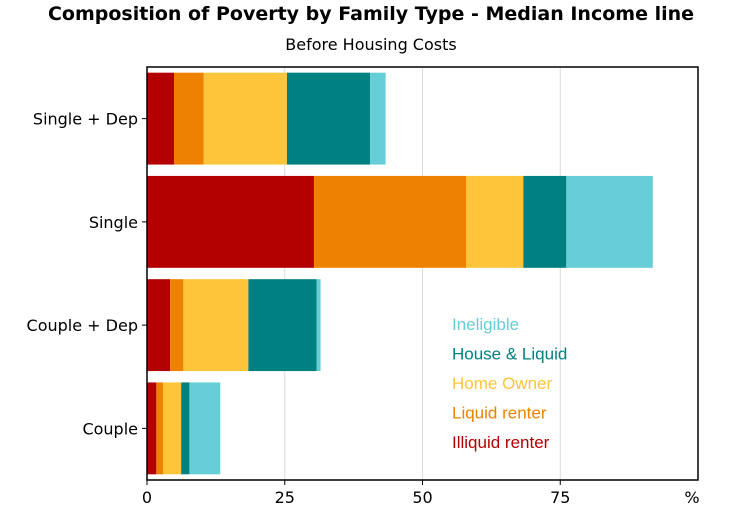 The width and height of the screenshot is (742, 518). Describe the element at coordinates (501, 442) in the screenshot. I see `legend-entry: Illiquid renter` at that location.